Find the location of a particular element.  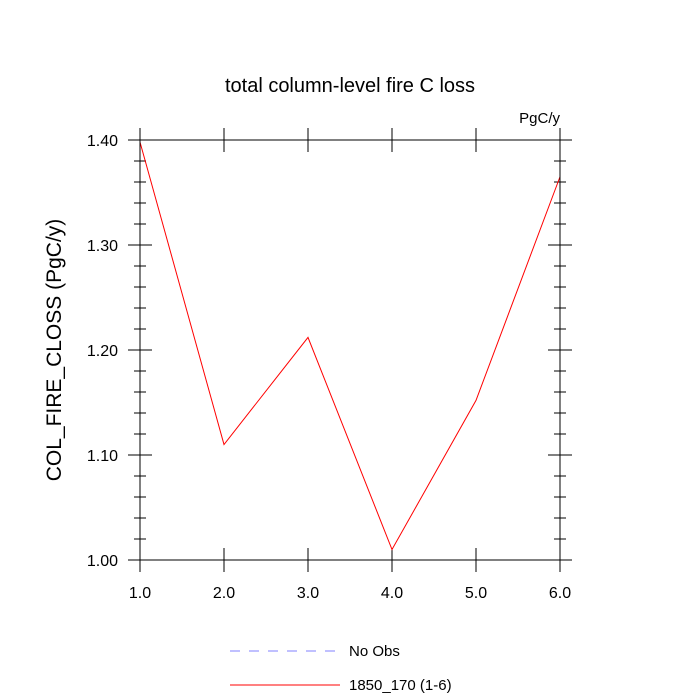

x-tick-labels: 1.0 2.0 3.0 4.0 5.0 6.0 is located at coordinates (350, 593).